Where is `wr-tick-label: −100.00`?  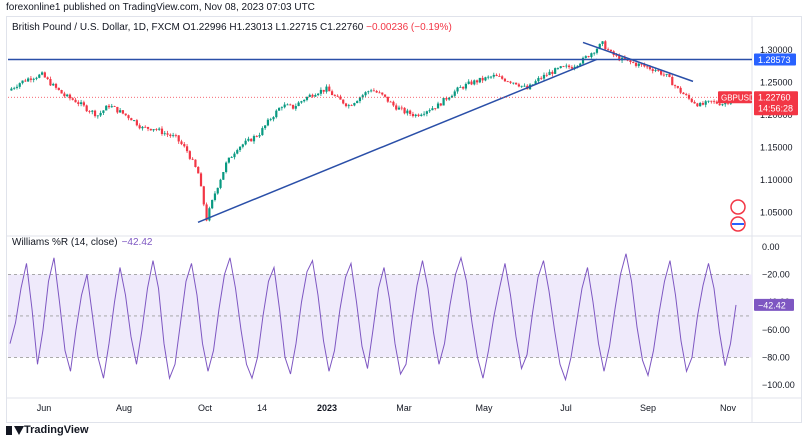
wr-tick-label: −100.00 is located at coordinates (778, 385).